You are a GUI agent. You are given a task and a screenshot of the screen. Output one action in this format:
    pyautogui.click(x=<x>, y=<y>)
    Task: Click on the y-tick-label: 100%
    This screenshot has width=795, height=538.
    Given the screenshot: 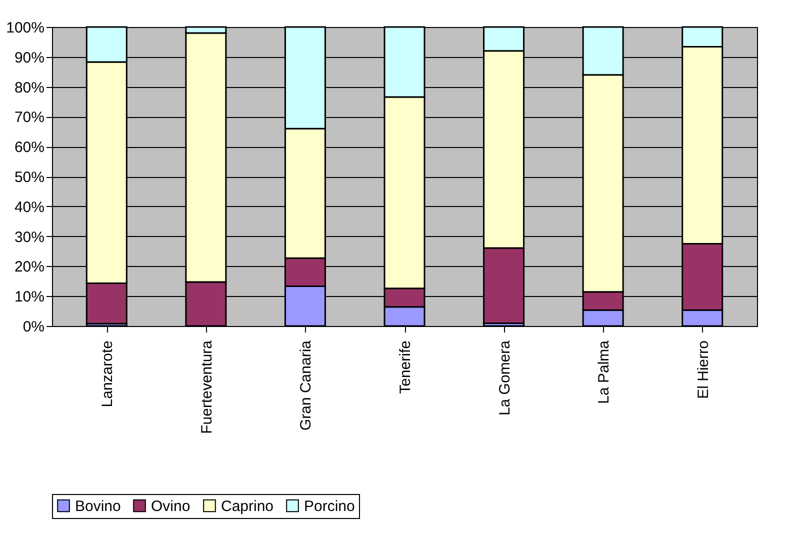 What is the action you would take?
    pyautogui.click(x=25, y=28)
    